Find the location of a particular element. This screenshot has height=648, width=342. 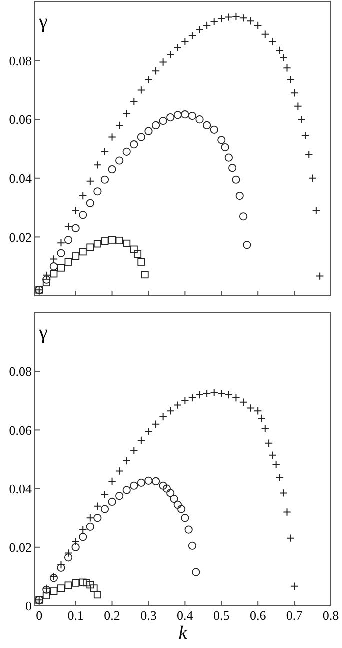

x-tick-label: 0.8 is located at coordinates (331, 615).